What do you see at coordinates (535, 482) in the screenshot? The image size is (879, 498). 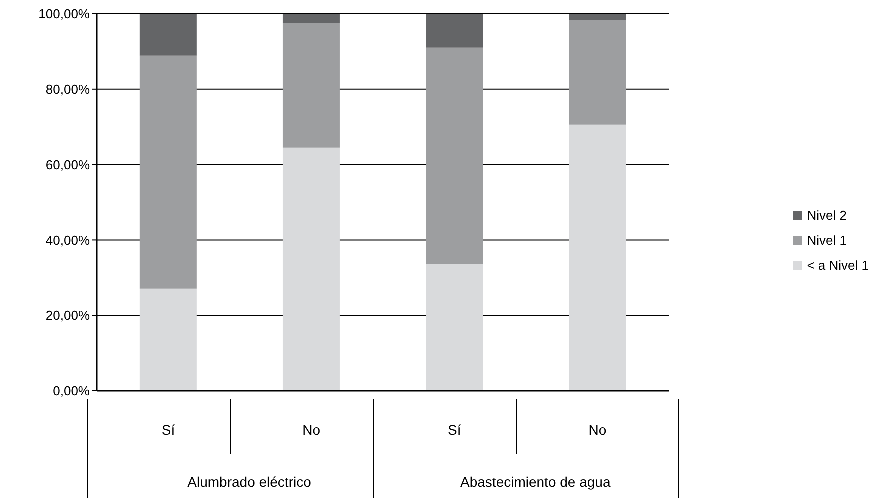 I see `text: Abastecimiento de agua` at bounding box center [535, 482].